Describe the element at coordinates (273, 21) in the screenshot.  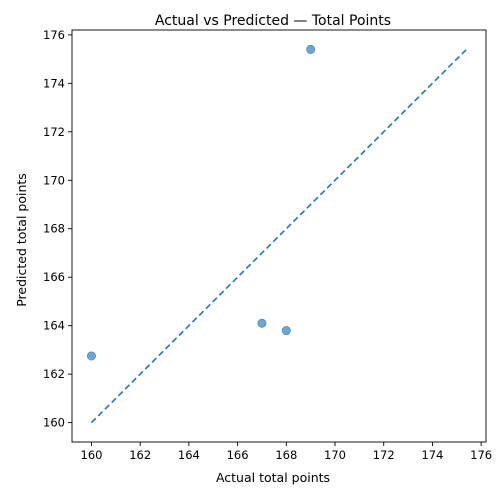
I see `chart-title: Actual vs Predicted — Total Points` at that location.